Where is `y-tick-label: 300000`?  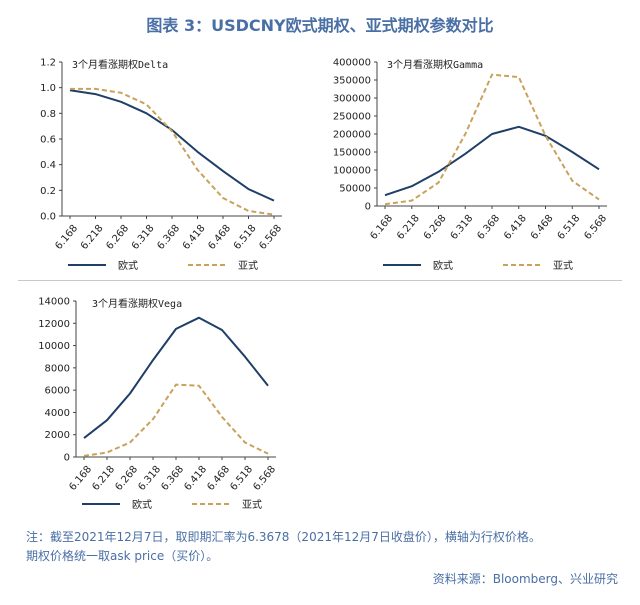 y-tick-label: 300000 is located at coordinates (352, 99).